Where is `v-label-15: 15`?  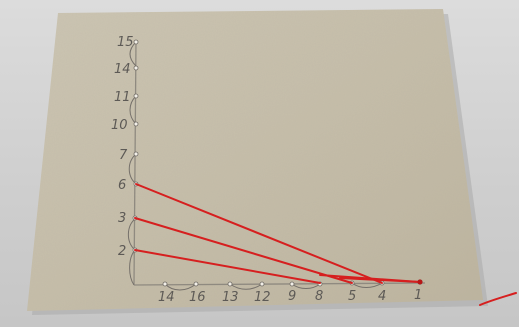 v-label-15: 15 is located at coordinates (125, 42).